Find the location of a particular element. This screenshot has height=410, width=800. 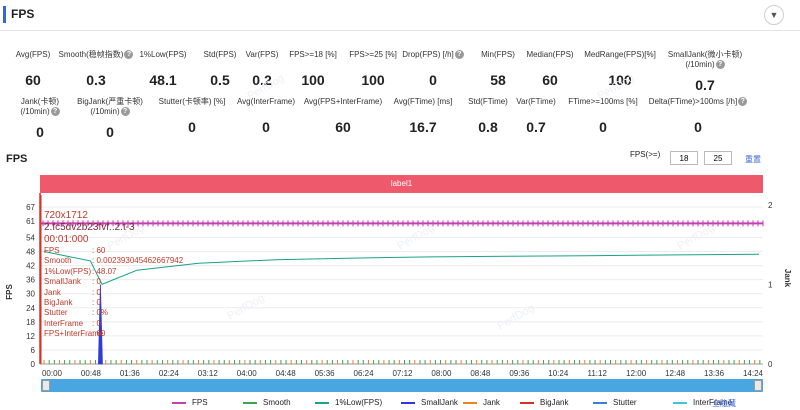

tooltip-time: 00:01:000 is located at coordinates (66, 239).